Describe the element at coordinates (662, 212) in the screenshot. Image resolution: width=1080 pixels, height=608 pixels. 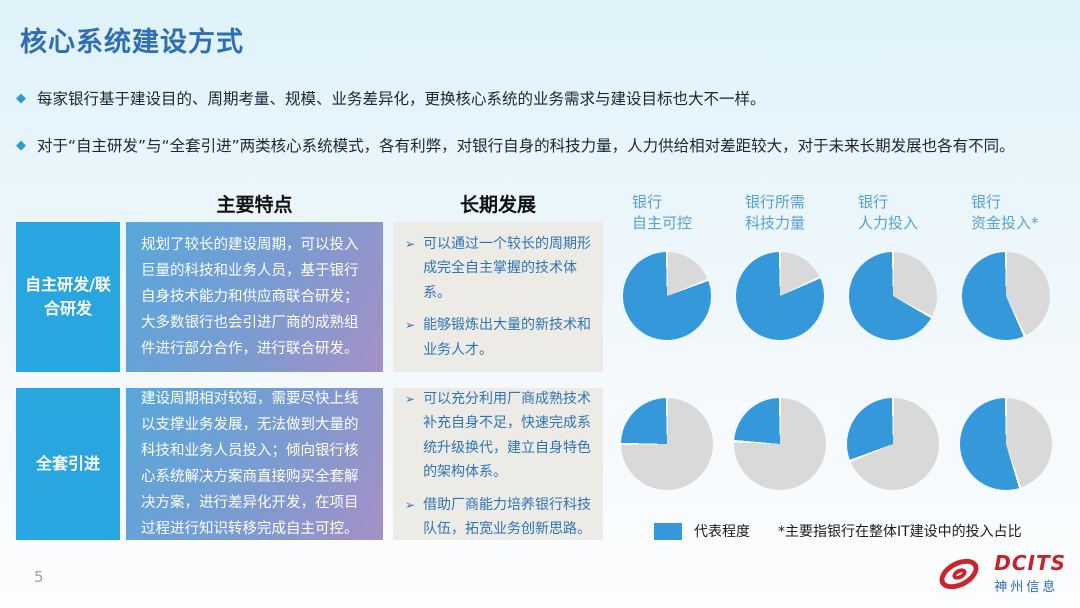
I see `pie-column-header: 银行 自主可控` at that location.